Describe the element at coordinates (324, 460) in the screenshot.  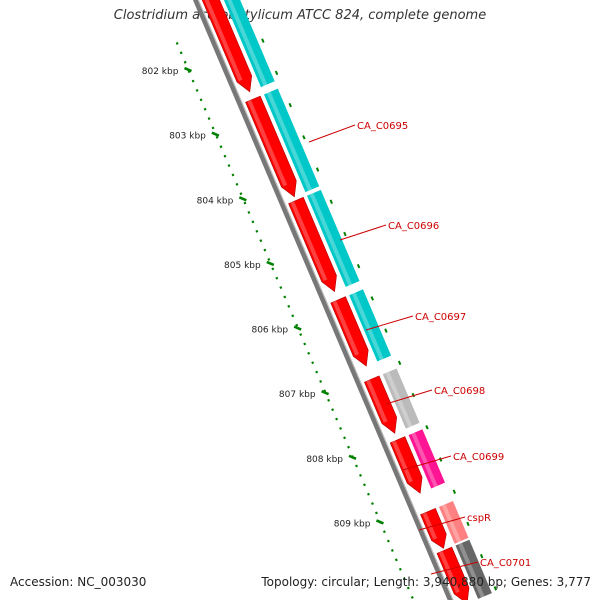
I see `ruler-tick-label: 808 kbp` at that location.